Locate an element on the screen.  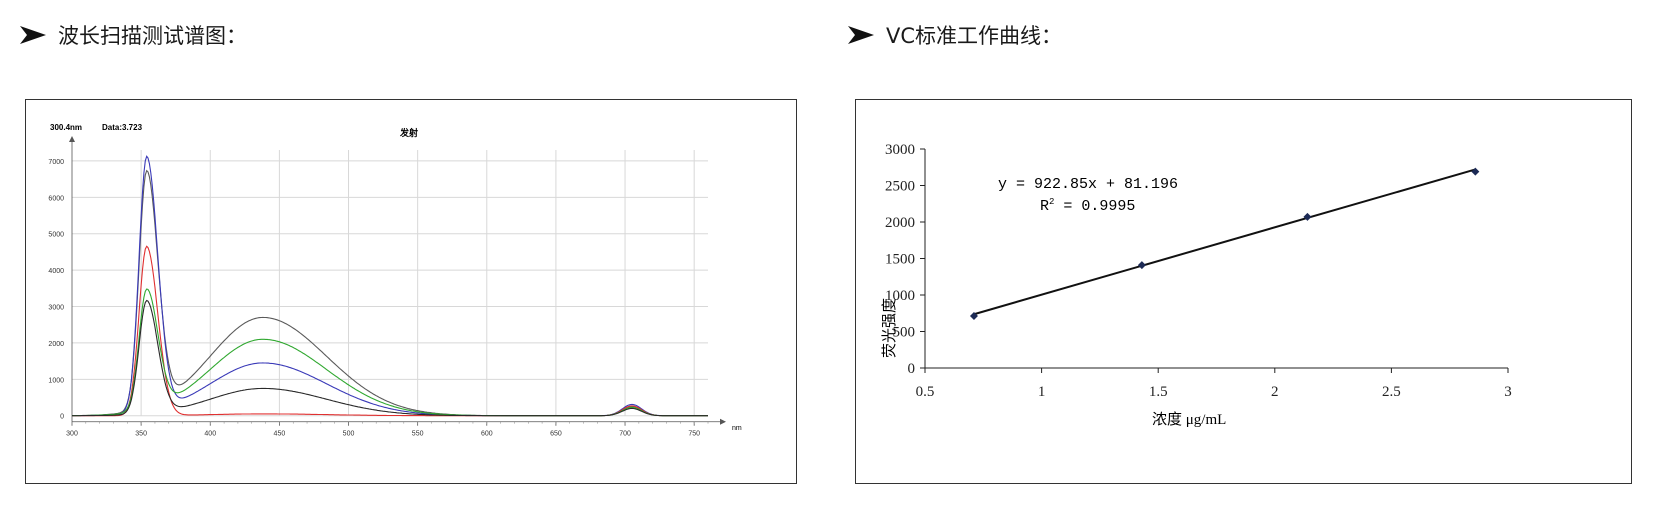
r-squared-sup: 2 is located at coordinates (1051, 202).